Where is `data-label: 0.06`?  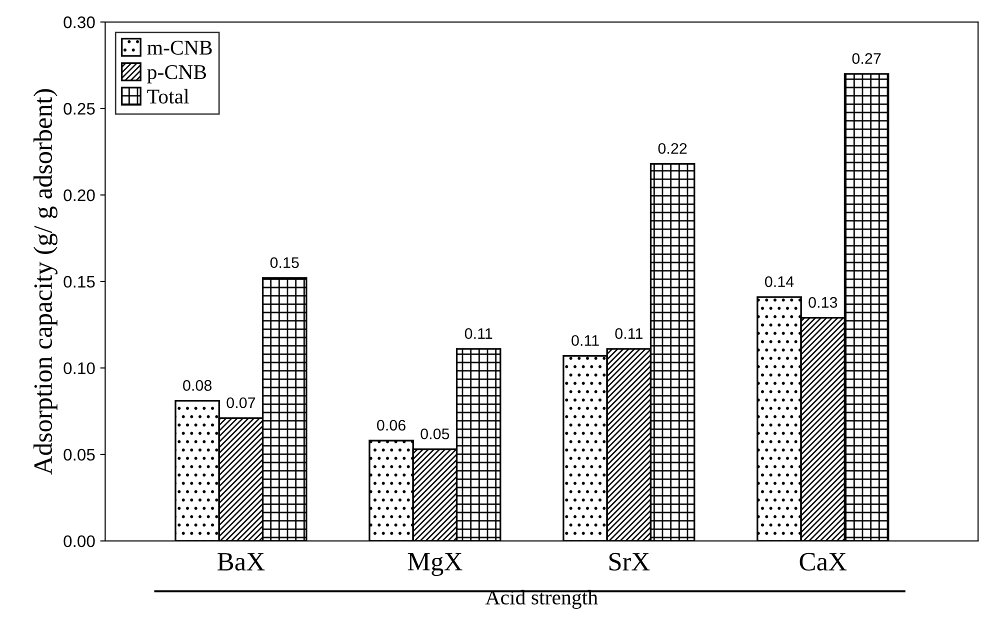
data-label: 0.06 is located at coordinates (391, 425).